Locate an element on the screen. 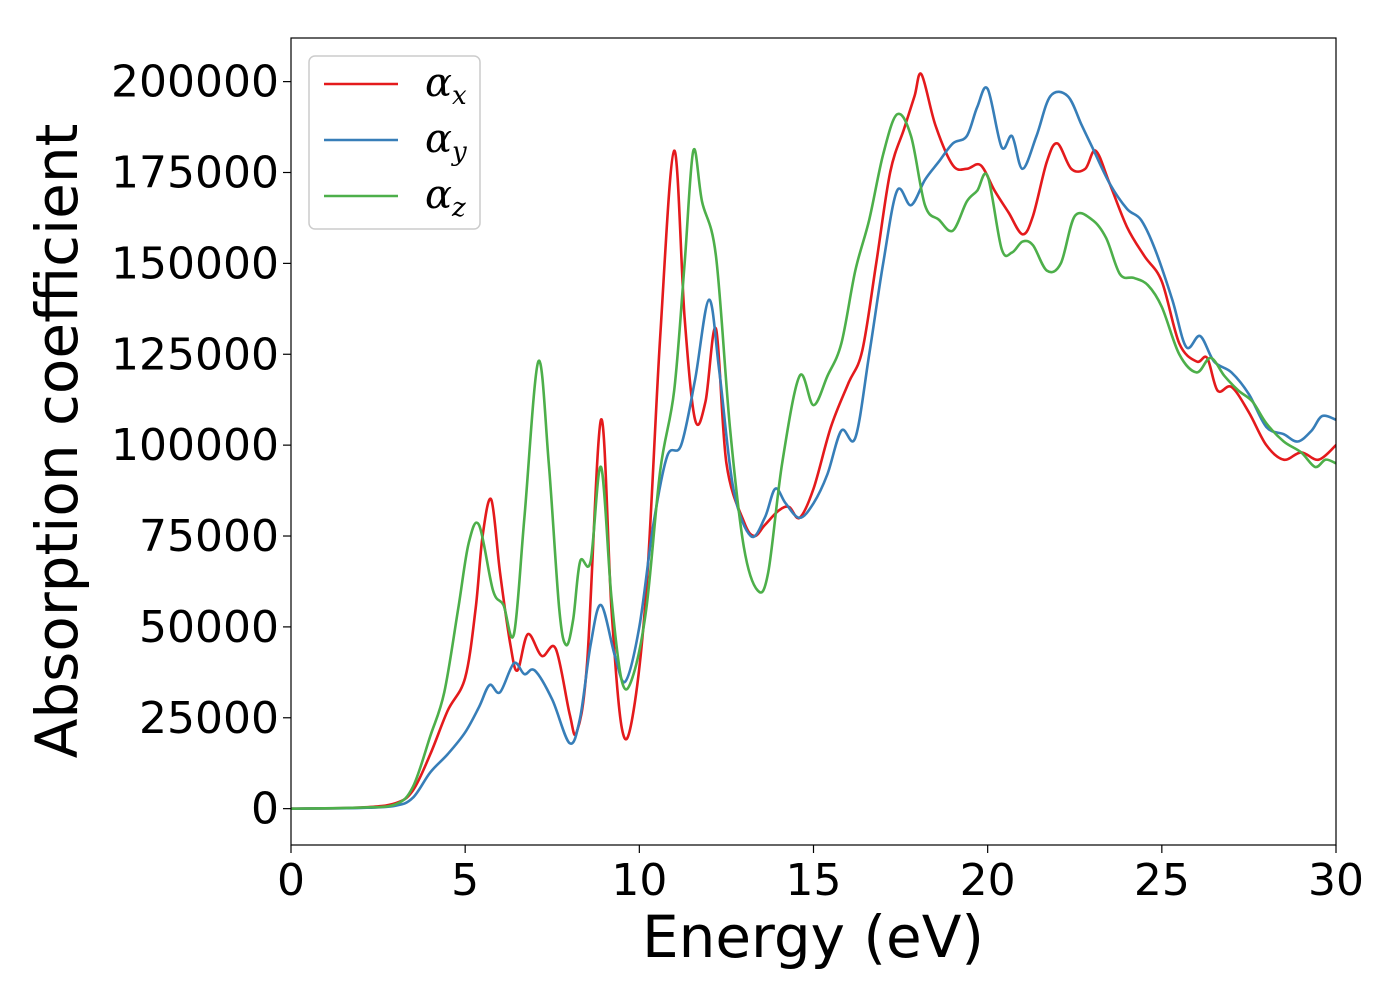 This screenshot has height=1000, width=1400. x-tick-label: 5 is located at coordinates (465, 880).